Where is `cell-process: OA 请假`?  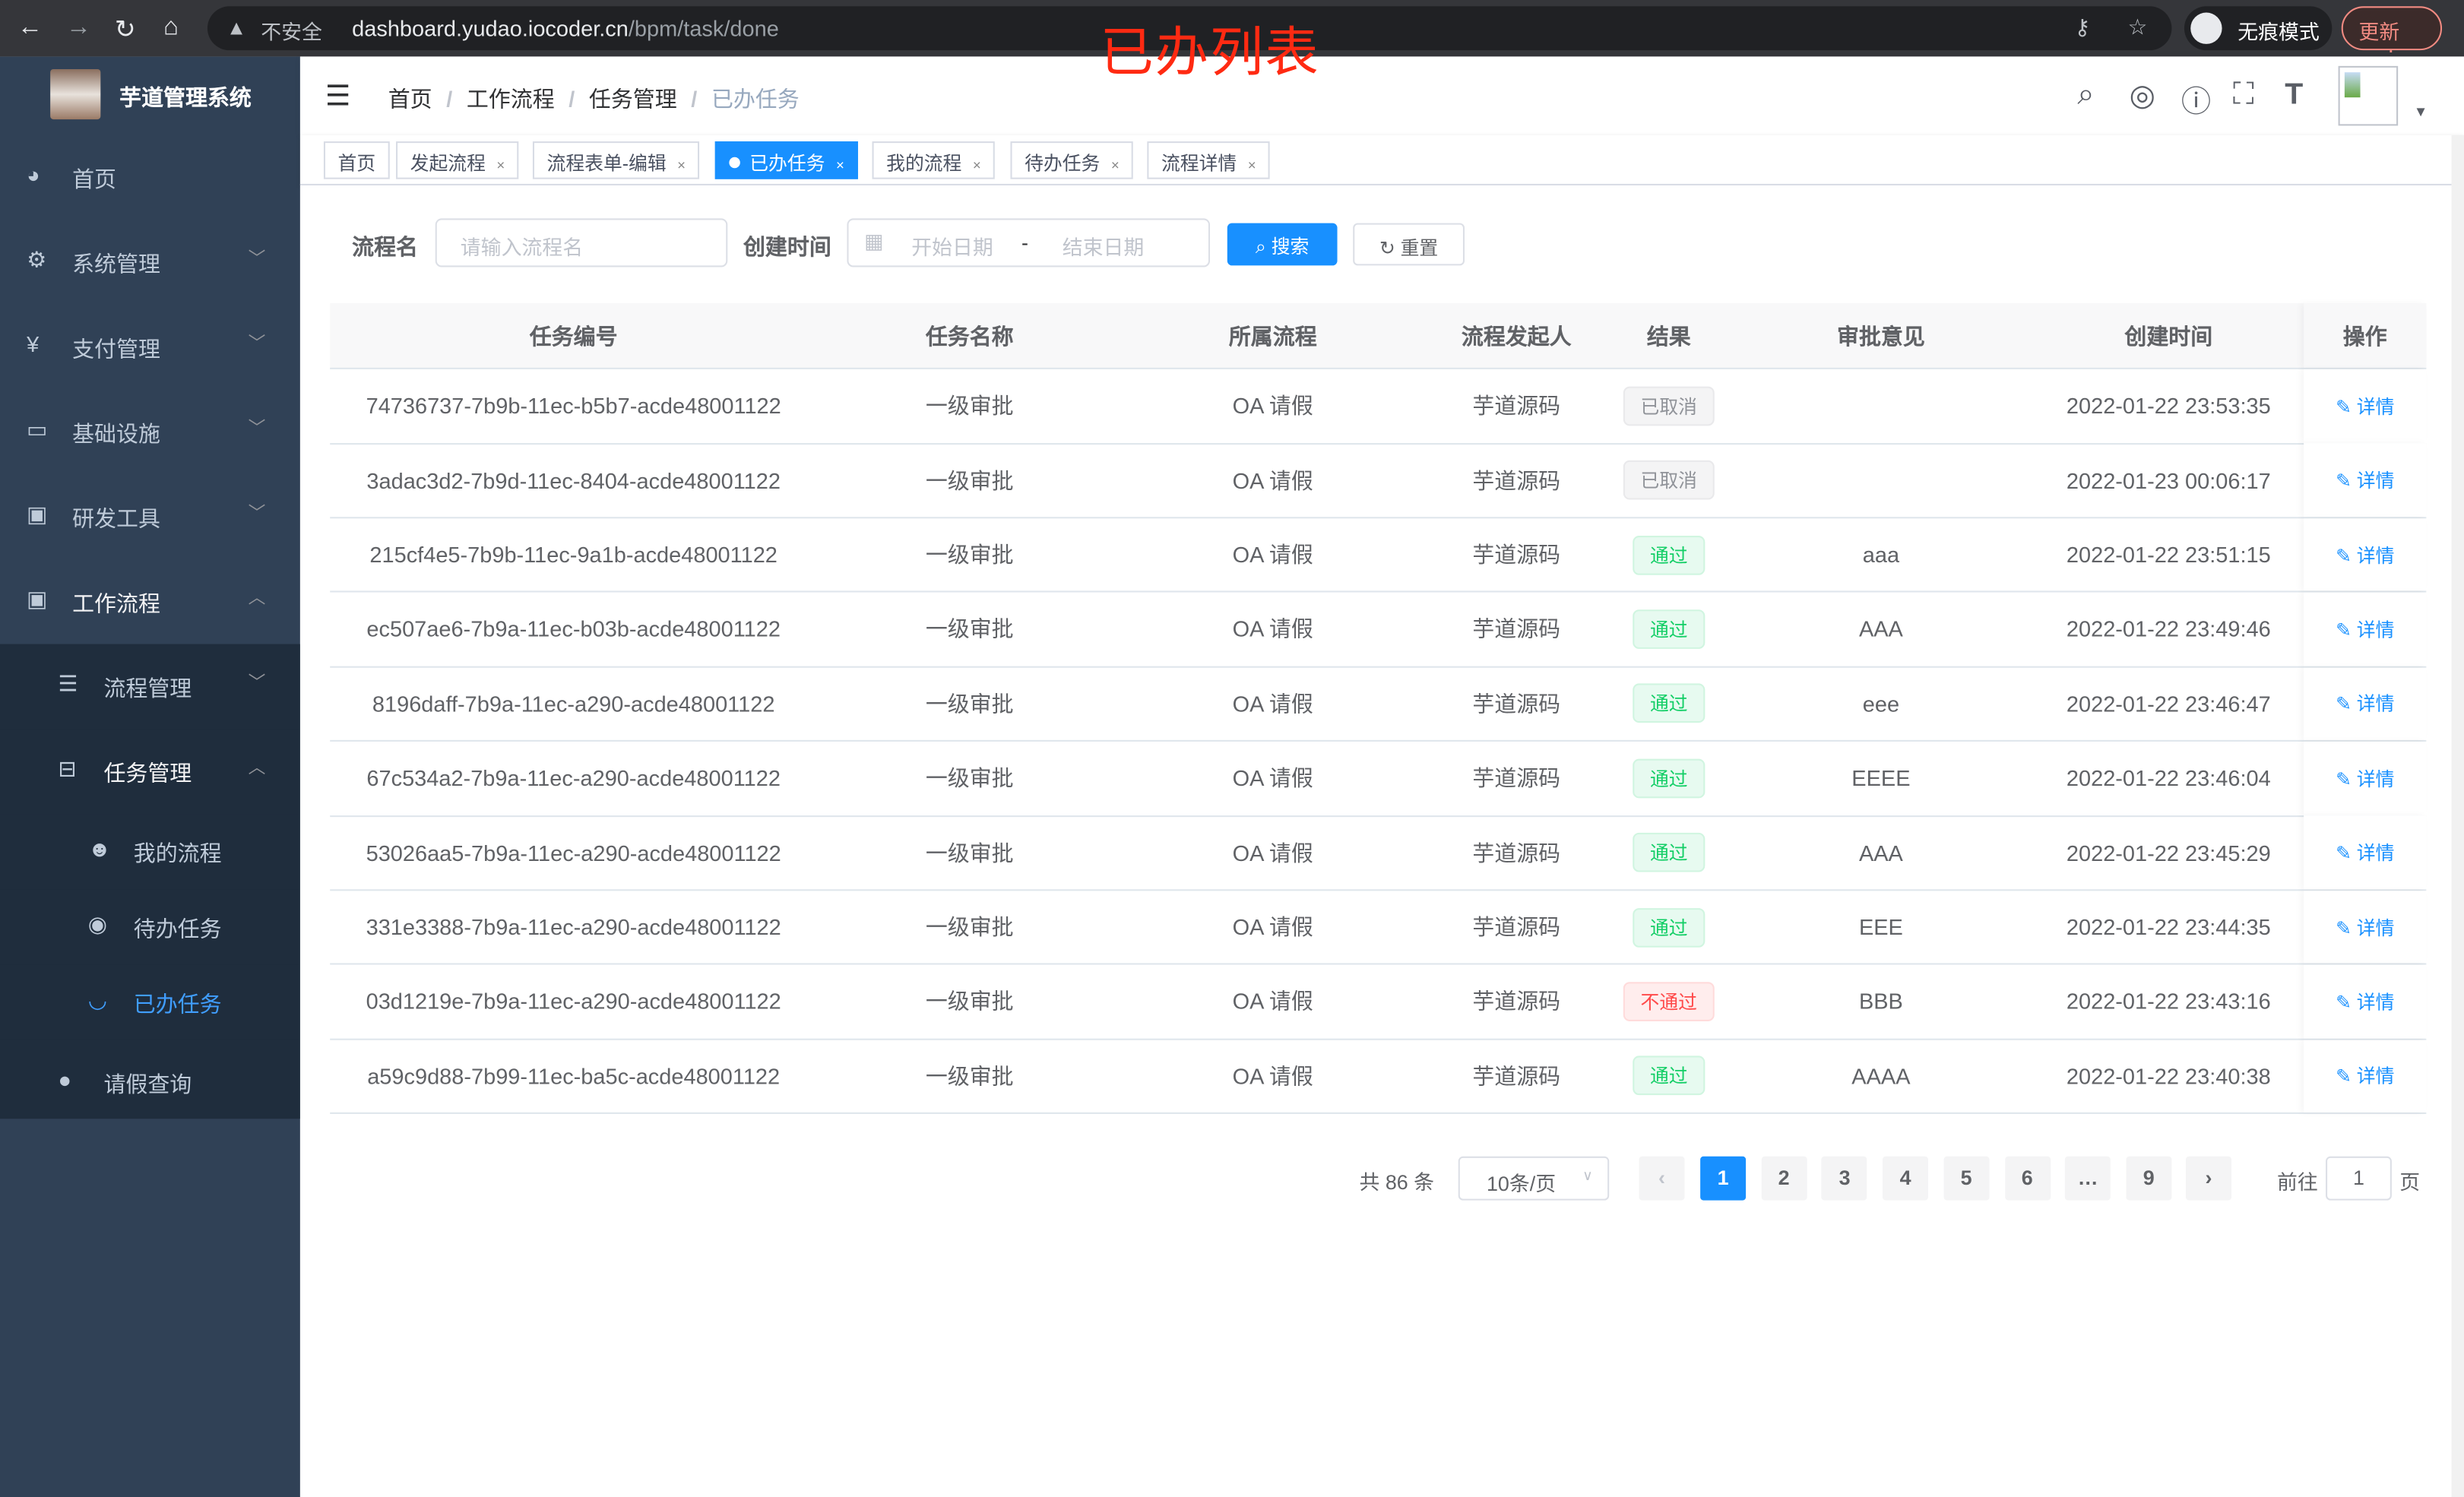
cell-process: OA 请假 is located at coordinates (1273, 927).